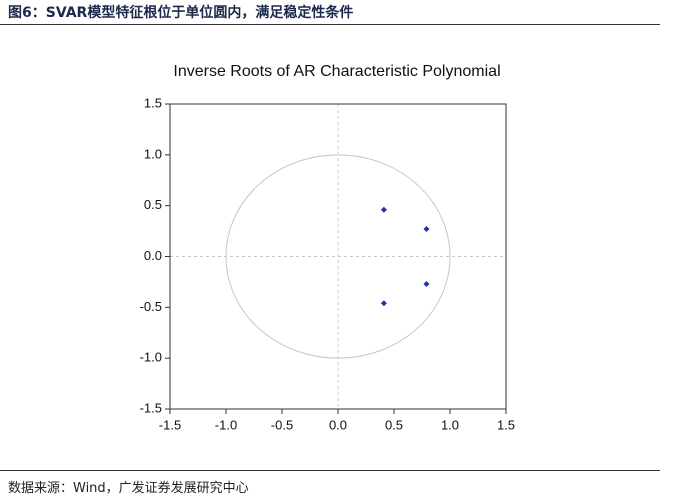  I want to click on x-tick-label: 0.5, so click(394, 424).